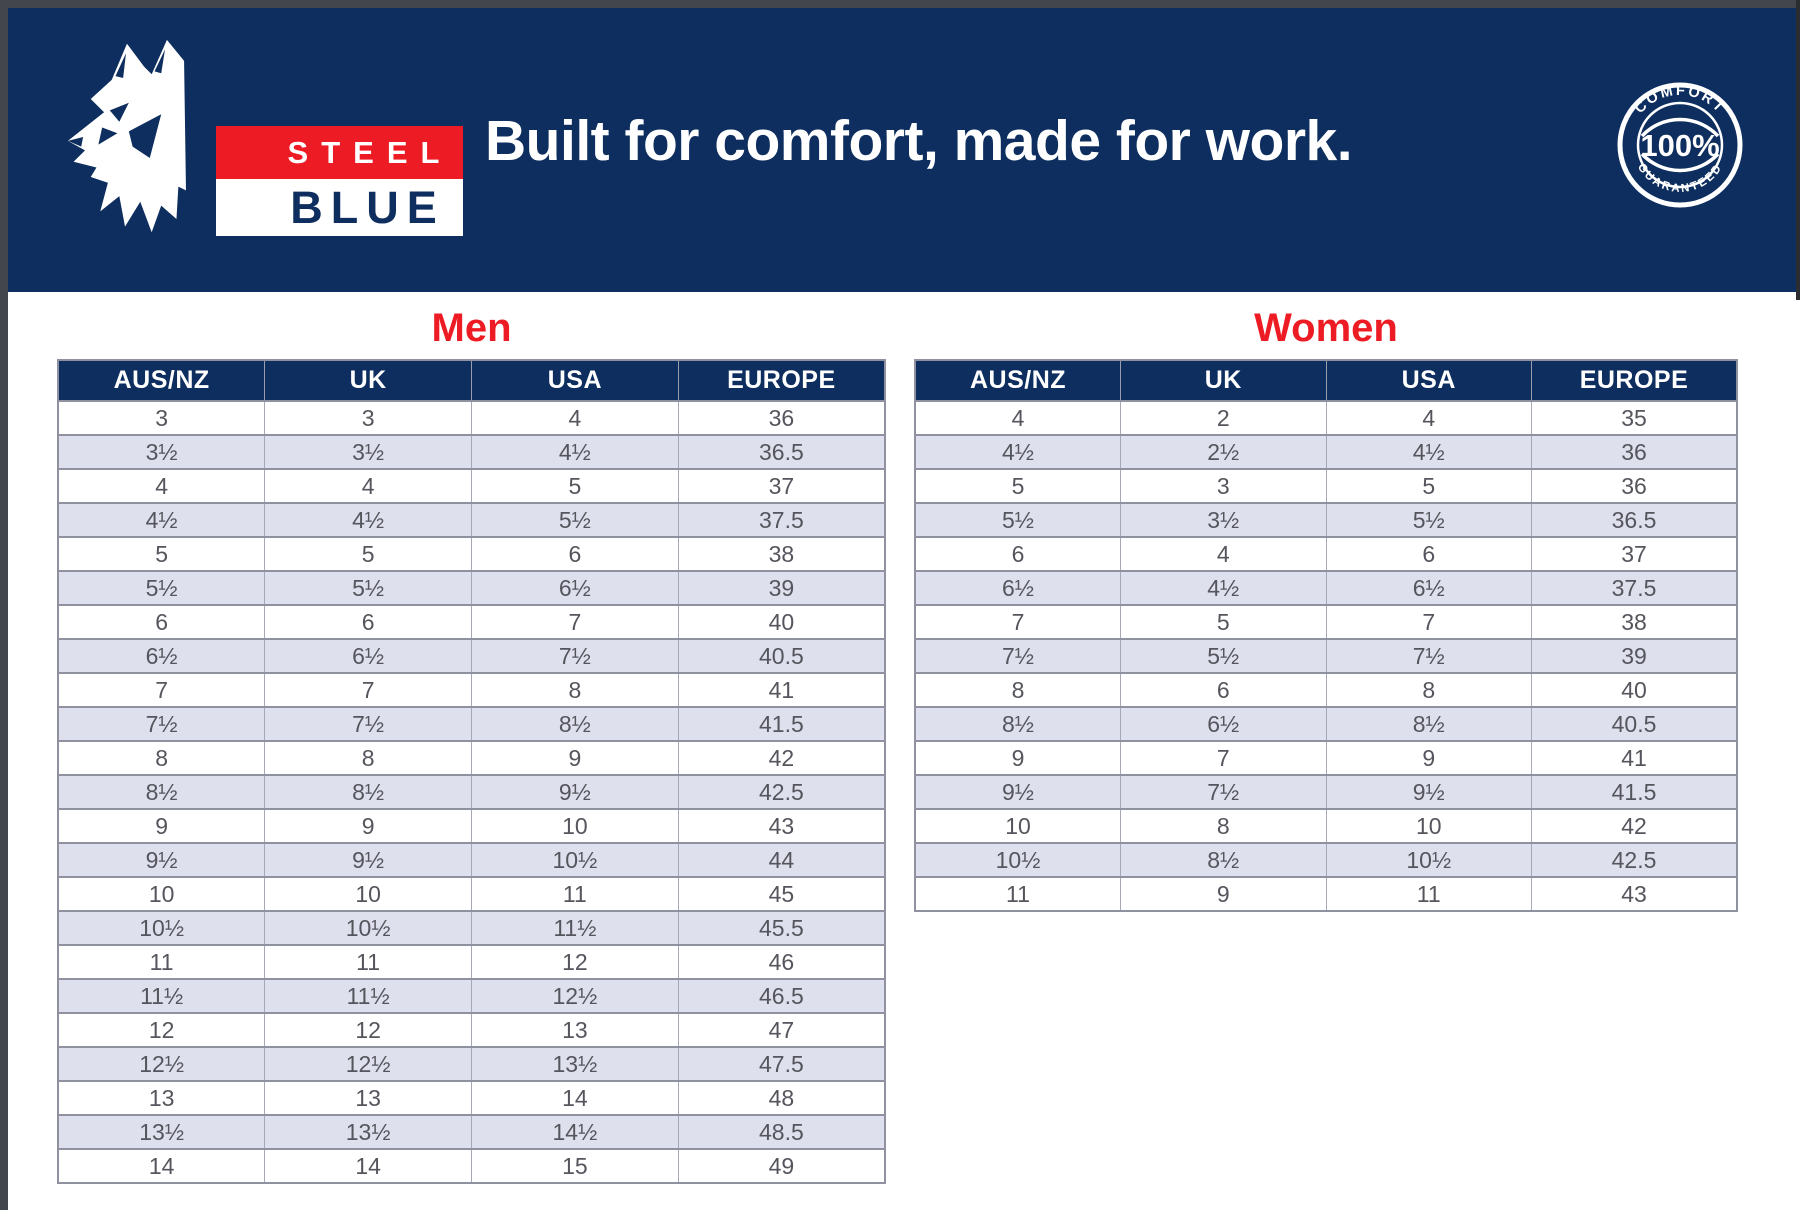  I want to click on men-title: Men, so click(471, 328).